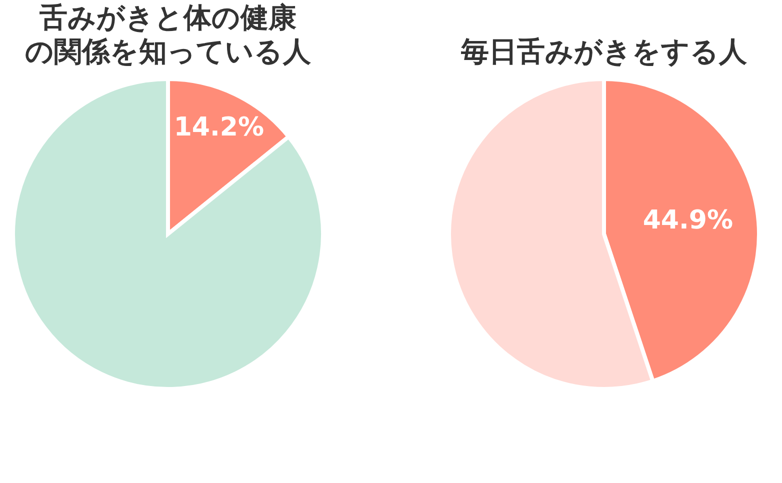 The image size is (782, 483). What do you see at coordinates (219, 127) in the screenshot?
I see `data-label: 14.2%` at bounding box center [219, 127].